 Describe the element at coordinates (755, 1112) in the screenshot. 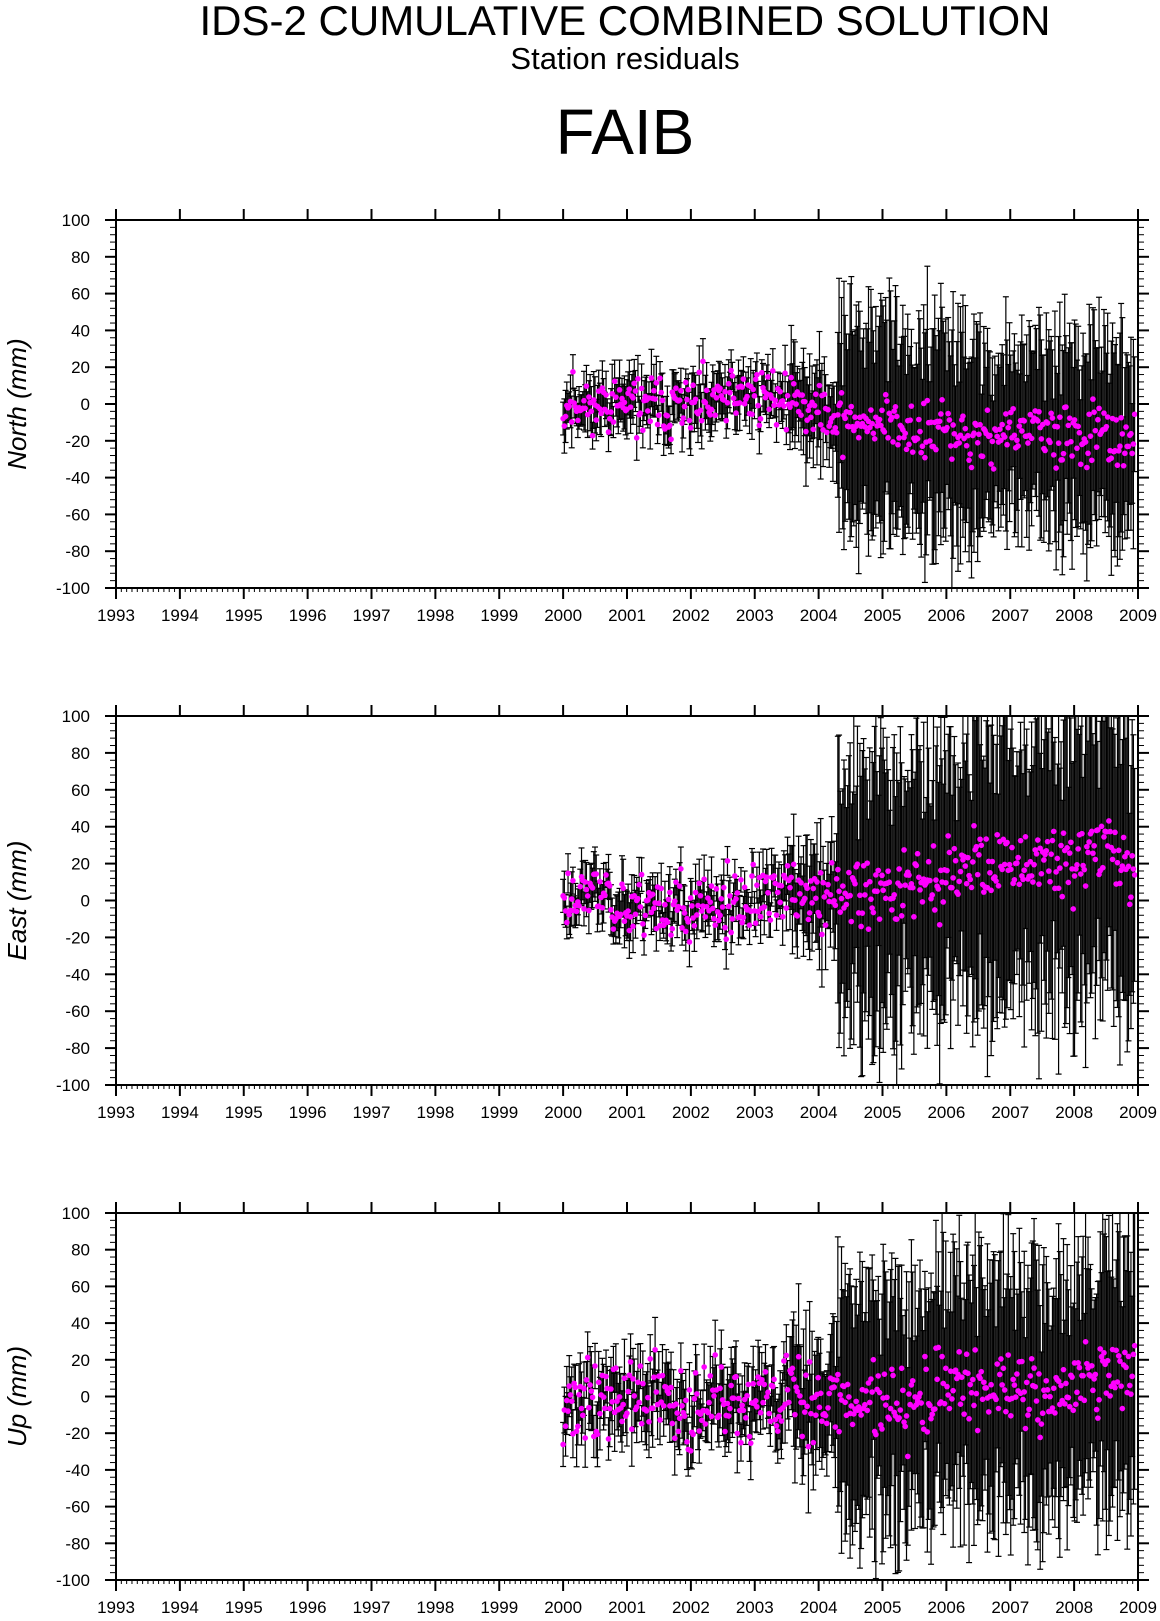

I see `x-tick-label: 2003` at that location.